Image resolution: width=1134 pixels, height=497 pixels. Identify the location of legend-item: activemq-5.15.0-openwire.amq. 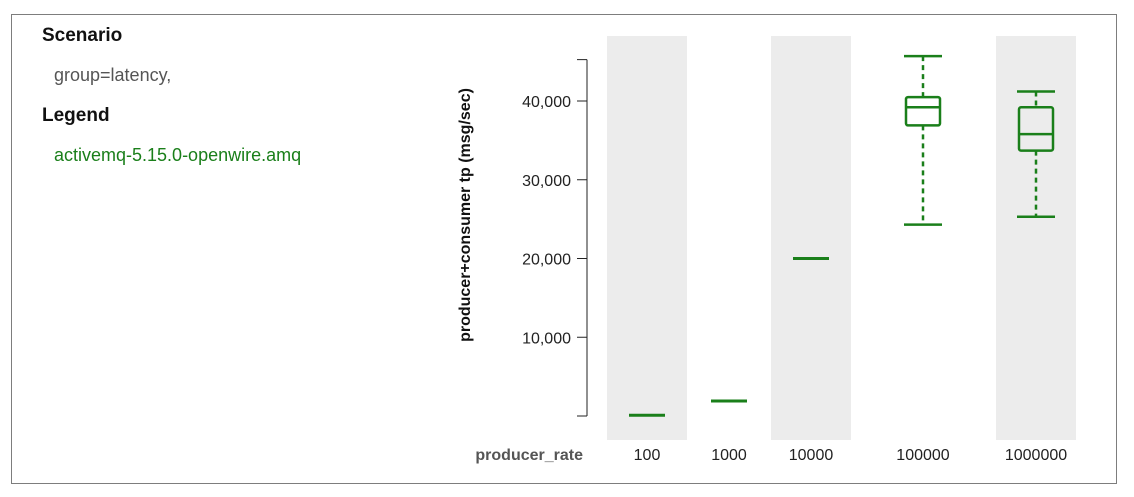
(178, 155).